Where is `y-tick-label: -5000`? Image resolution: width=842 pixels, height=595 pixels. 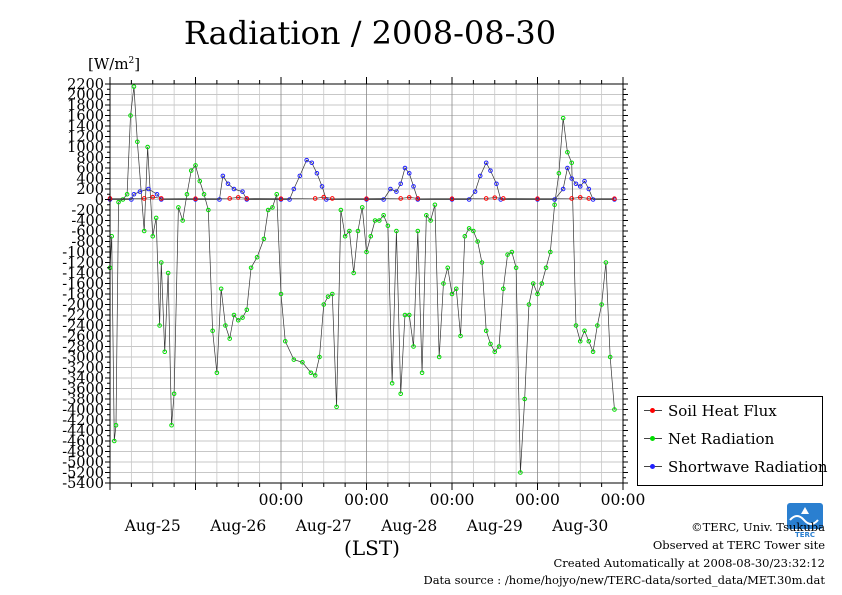
y-tick-label: -5000 is located at coordinates (83, 463).